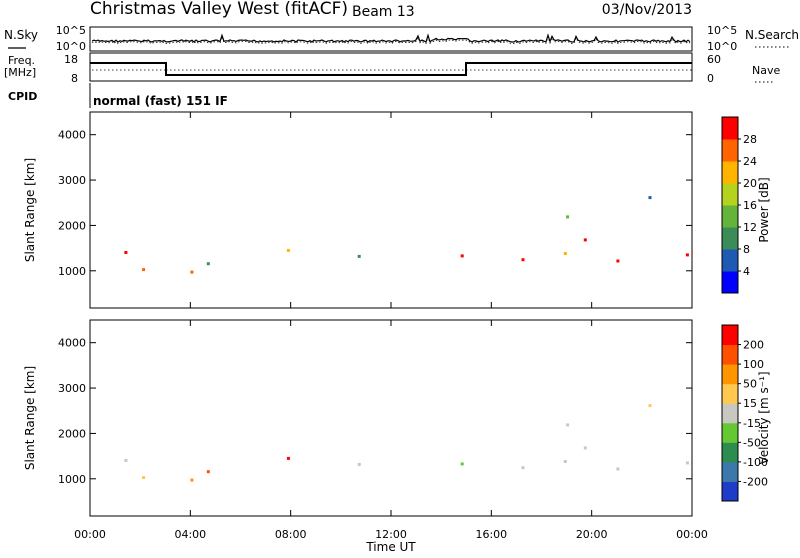 Image resolution: width=800 pixels, height=558 pixels. What do you see at coordinates (647, 10) in the screenshot?
I see `date-label: 03/Nov/2013` at bounding box center [647, 10].